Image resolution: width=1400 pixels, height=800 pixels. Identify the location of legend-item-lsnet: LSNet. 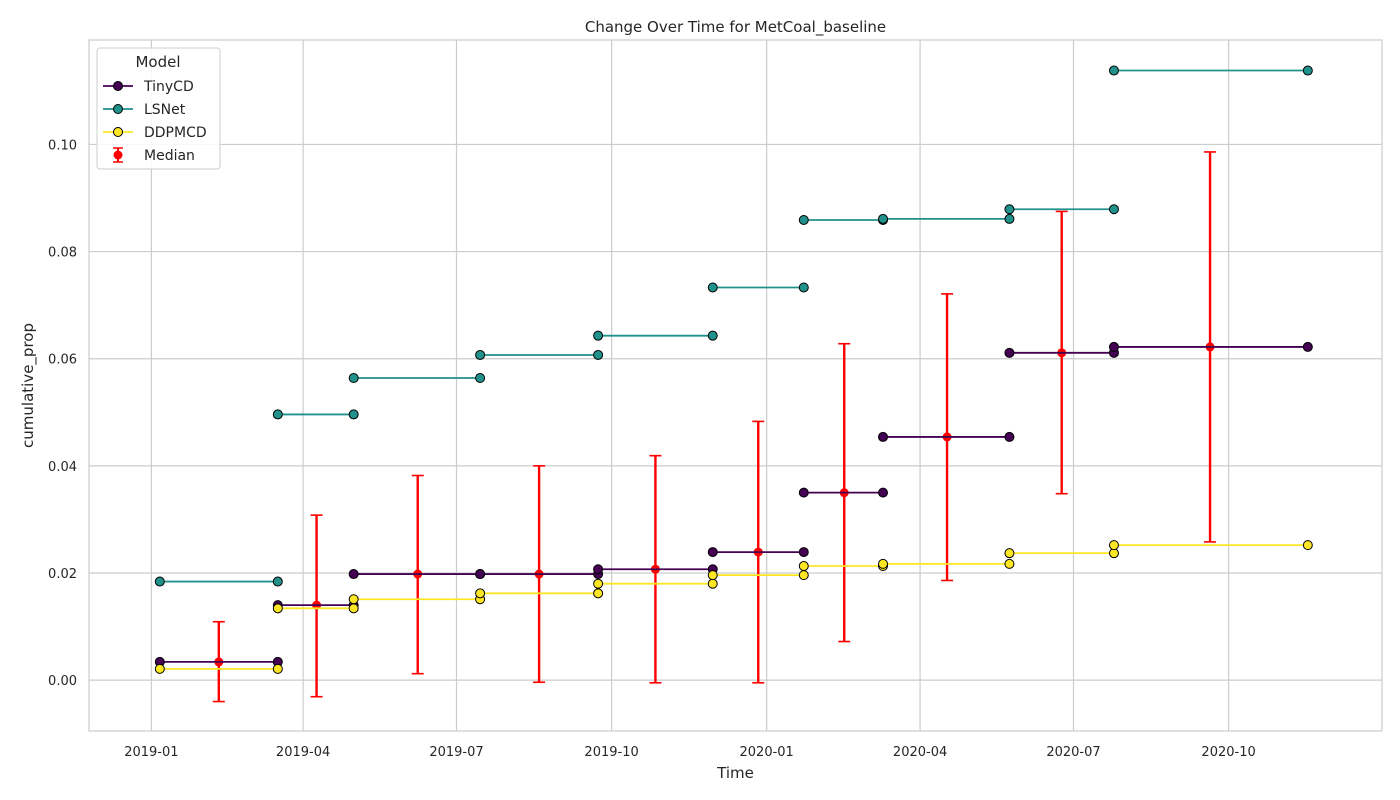
(144, 110).